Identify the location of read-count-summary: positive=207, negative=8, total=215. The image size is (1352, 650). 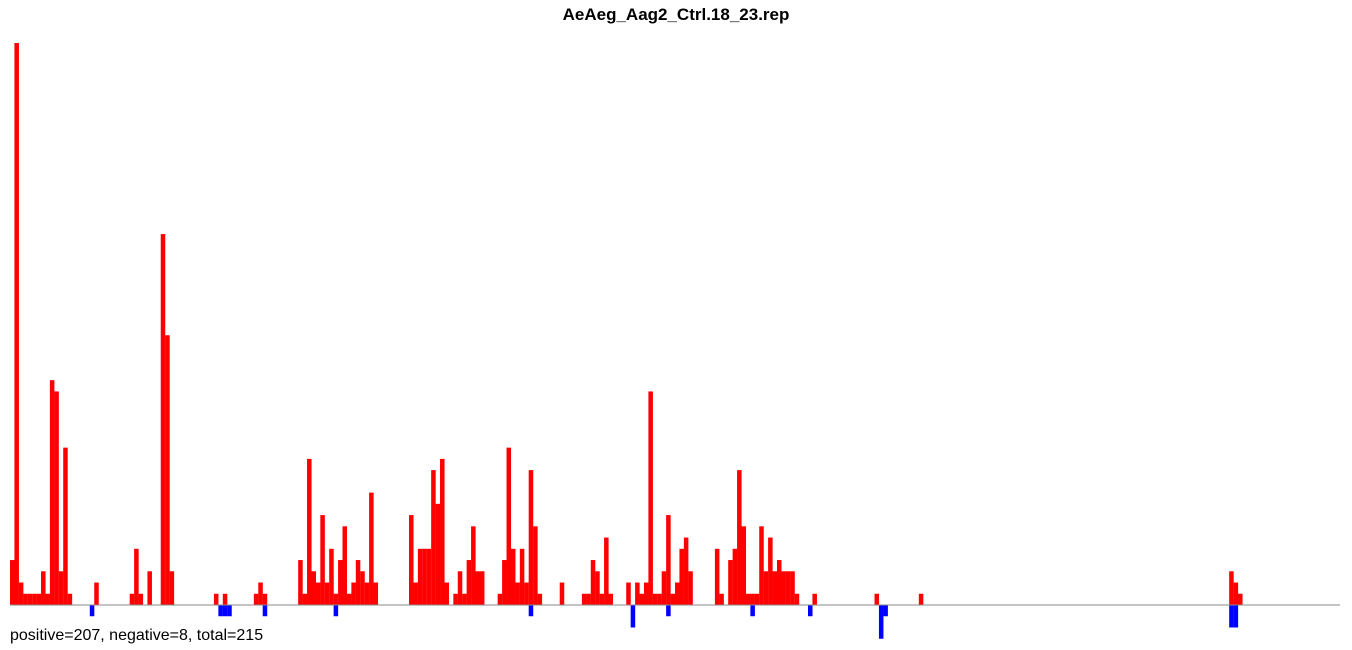
(136, 635).